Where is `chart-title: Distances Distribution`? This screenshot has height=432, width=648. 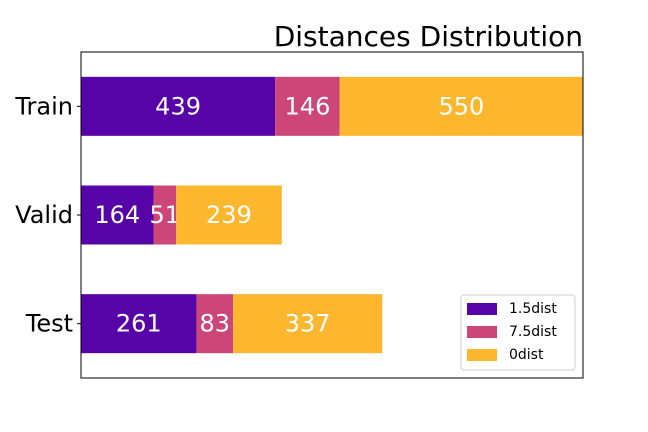 chart-title: Distances Distribution is located at coordinates (428, 36).